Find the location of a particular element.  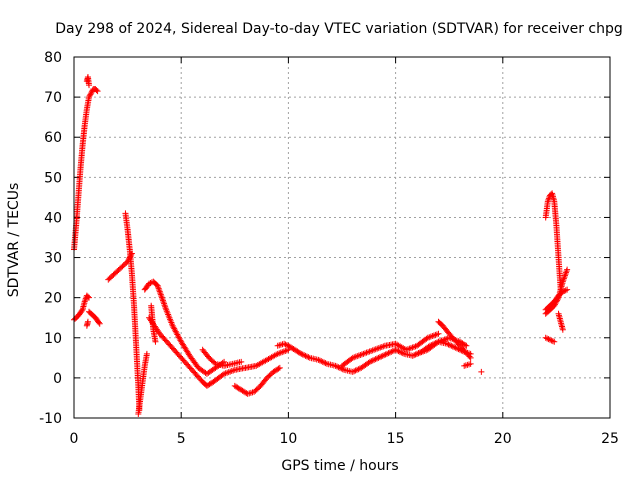

x-tick-label: 20 is located at coordinates (503, 439).